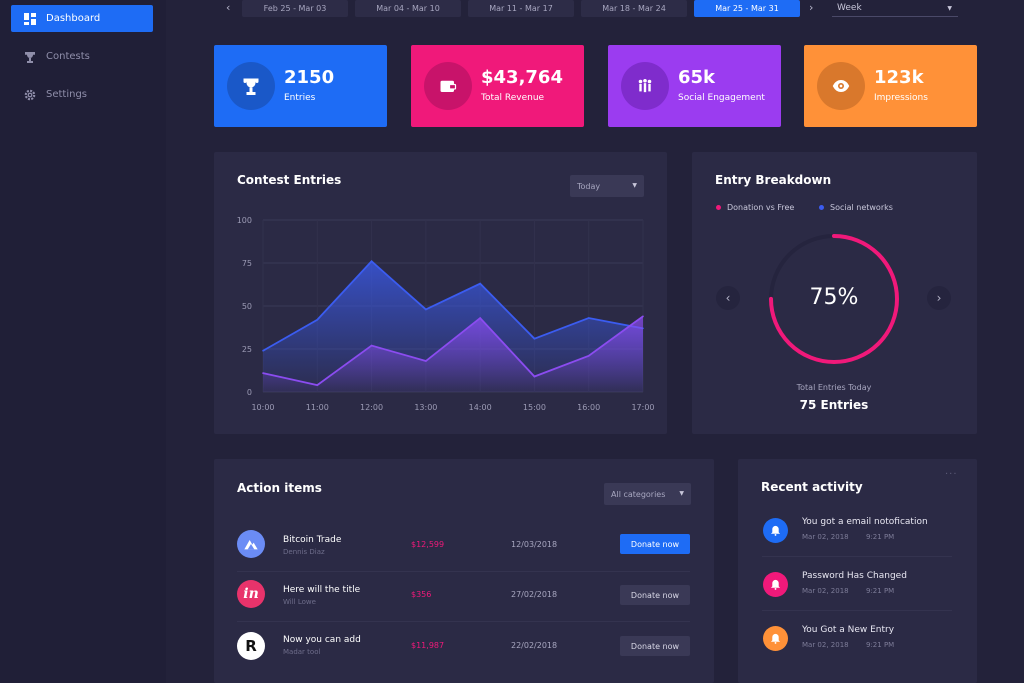  I want to click on activity-title: You Got a New Entry, so click(848, 630).